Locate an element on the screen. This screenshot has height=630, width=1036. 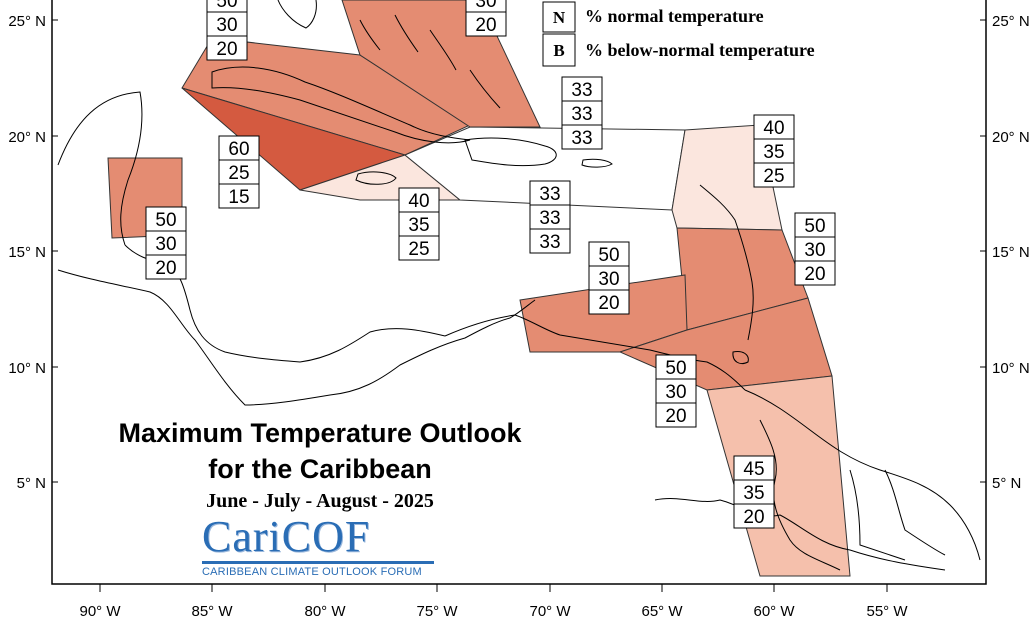
prob-box-turks-caicos: 33 33 33 is located at coordinates (582, 113).